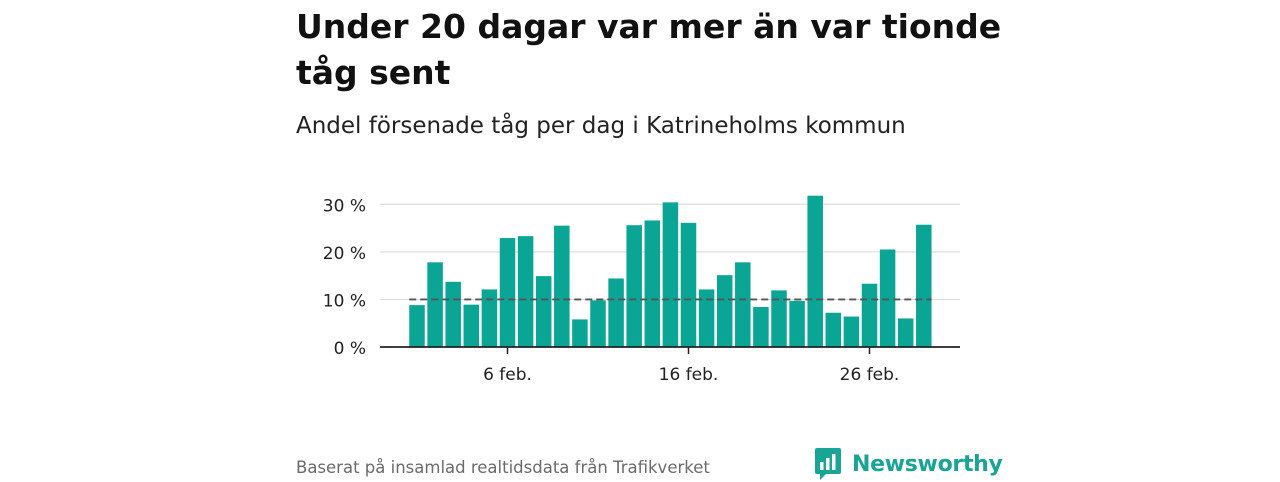 Image resolution: width=1280 pixels, height=482 pixels. Describe the element at coordinates (689, 375) in the screenshot. I see `x-tick-label: 16 feb.` at that location.